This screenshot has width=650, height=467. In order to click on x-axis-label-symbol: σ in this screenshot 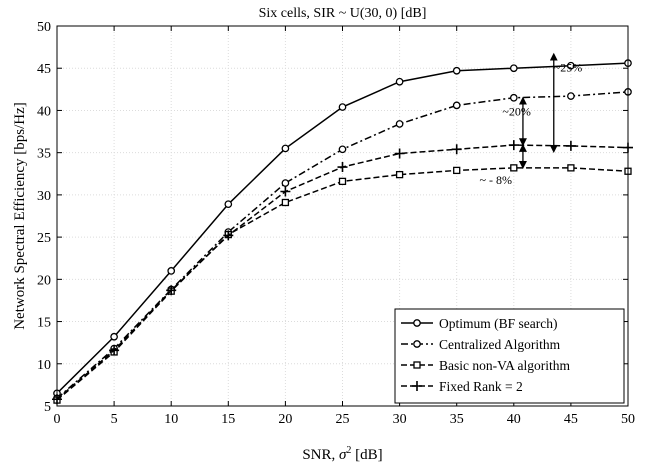, I will do `click(343, 455)`.